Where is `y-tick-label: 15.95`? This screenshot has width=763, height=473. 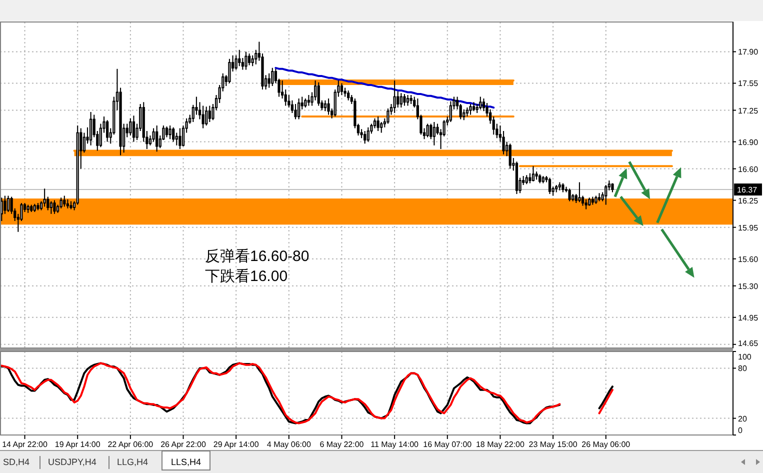 y-tick-label: 15.95 is located at coordinates (748, 227).